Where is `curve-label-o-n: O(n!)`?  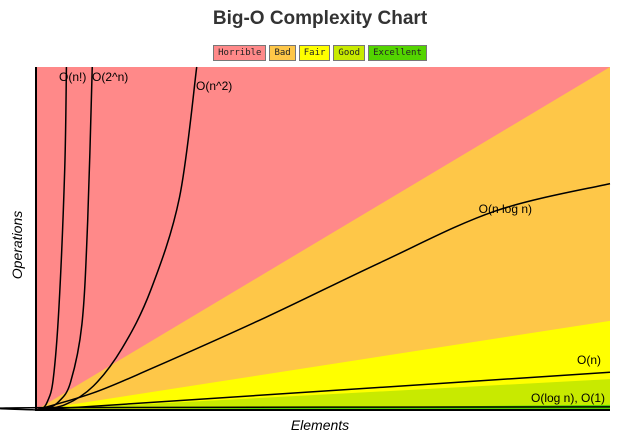
curve-label-o-n: O(n!) is located at coordinates (72, 77).